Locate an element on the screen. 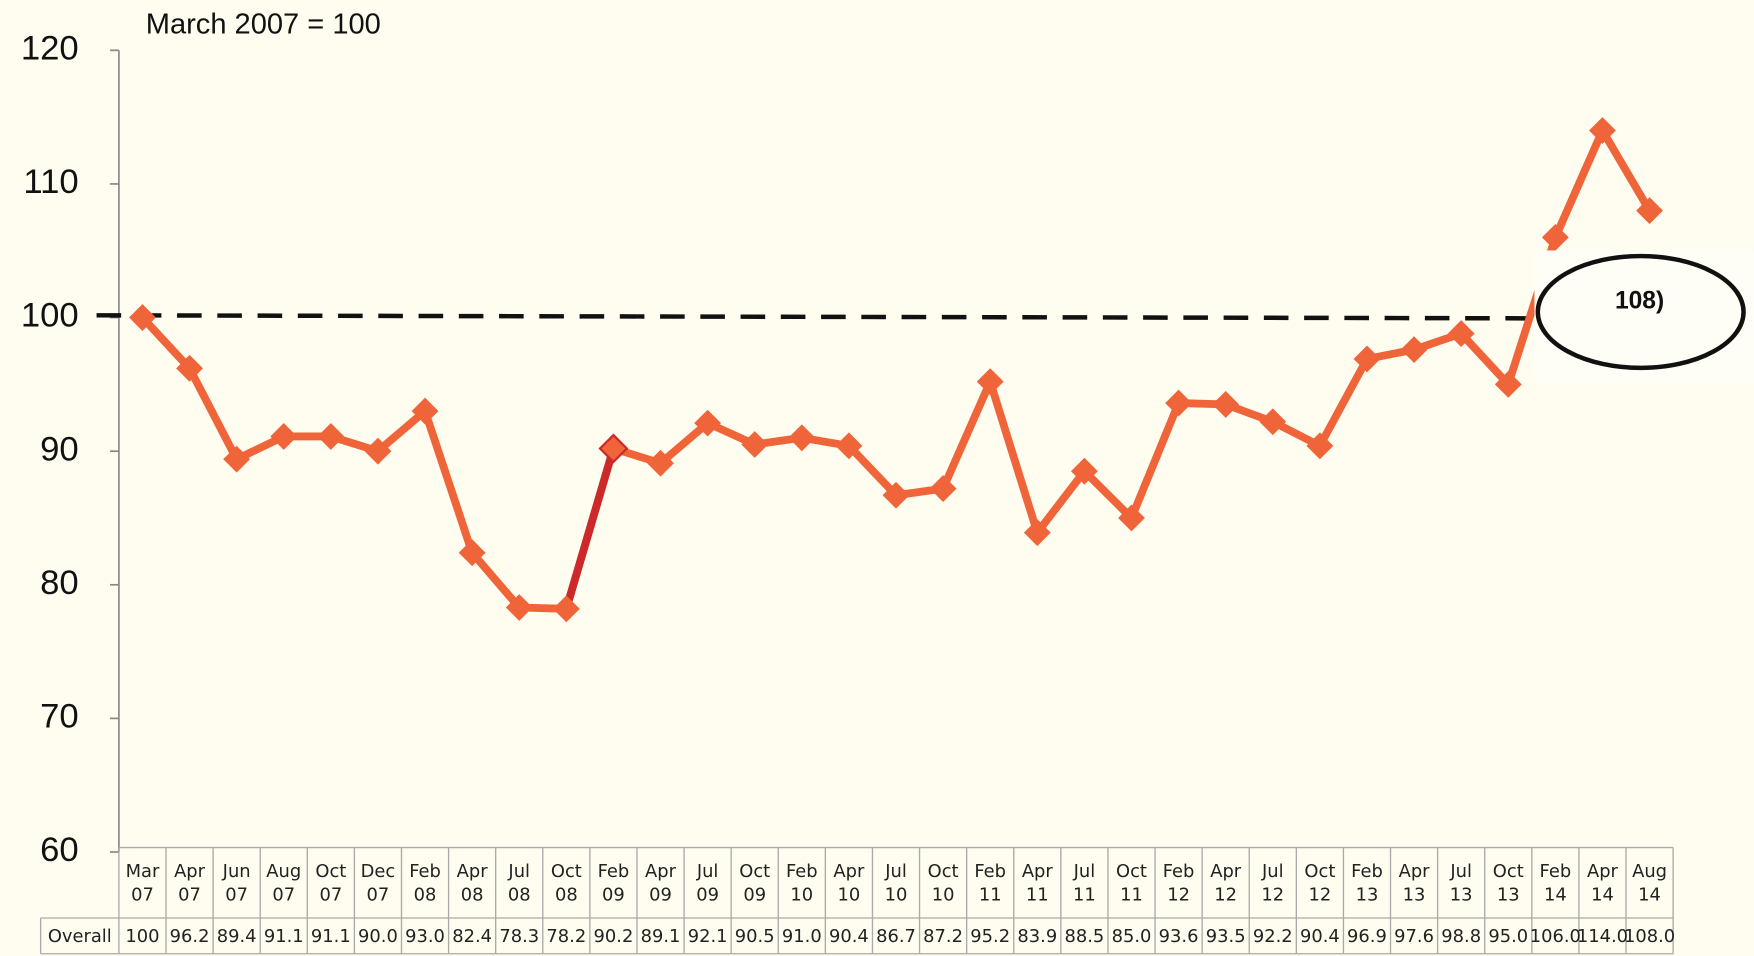 This screenshot has width=1754, height=956. x-tick-label: Feb 13 is located at coordinates (1367, 883).